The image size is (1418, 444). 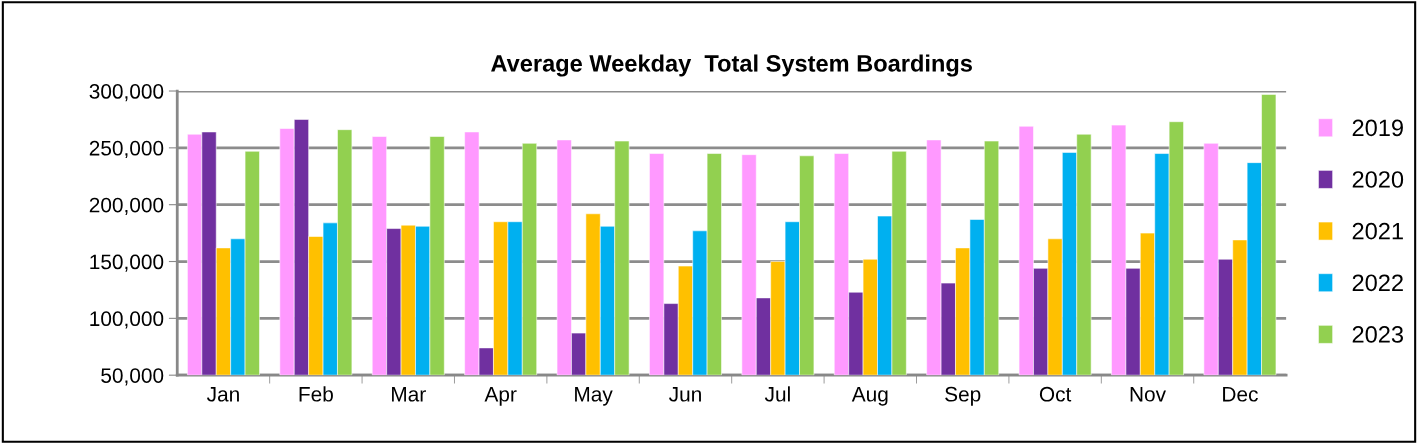 What do you see at coordinates (1148, 394) in the screenshot?
I see `x-tick-label: Nov` at bounding box center [1148, 394].